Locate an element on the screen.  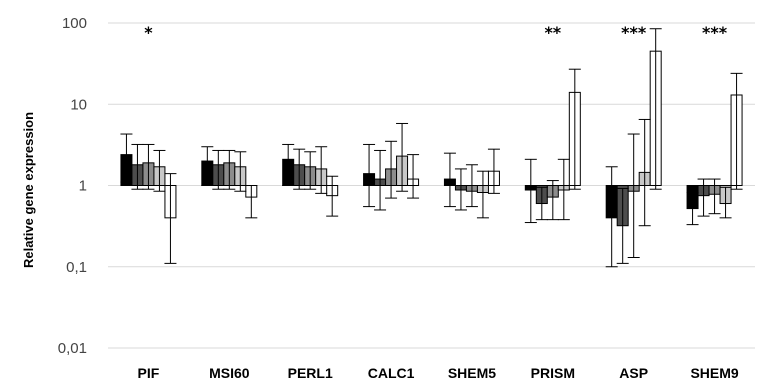
category-label: PIF is located at coordinates (149, 373).